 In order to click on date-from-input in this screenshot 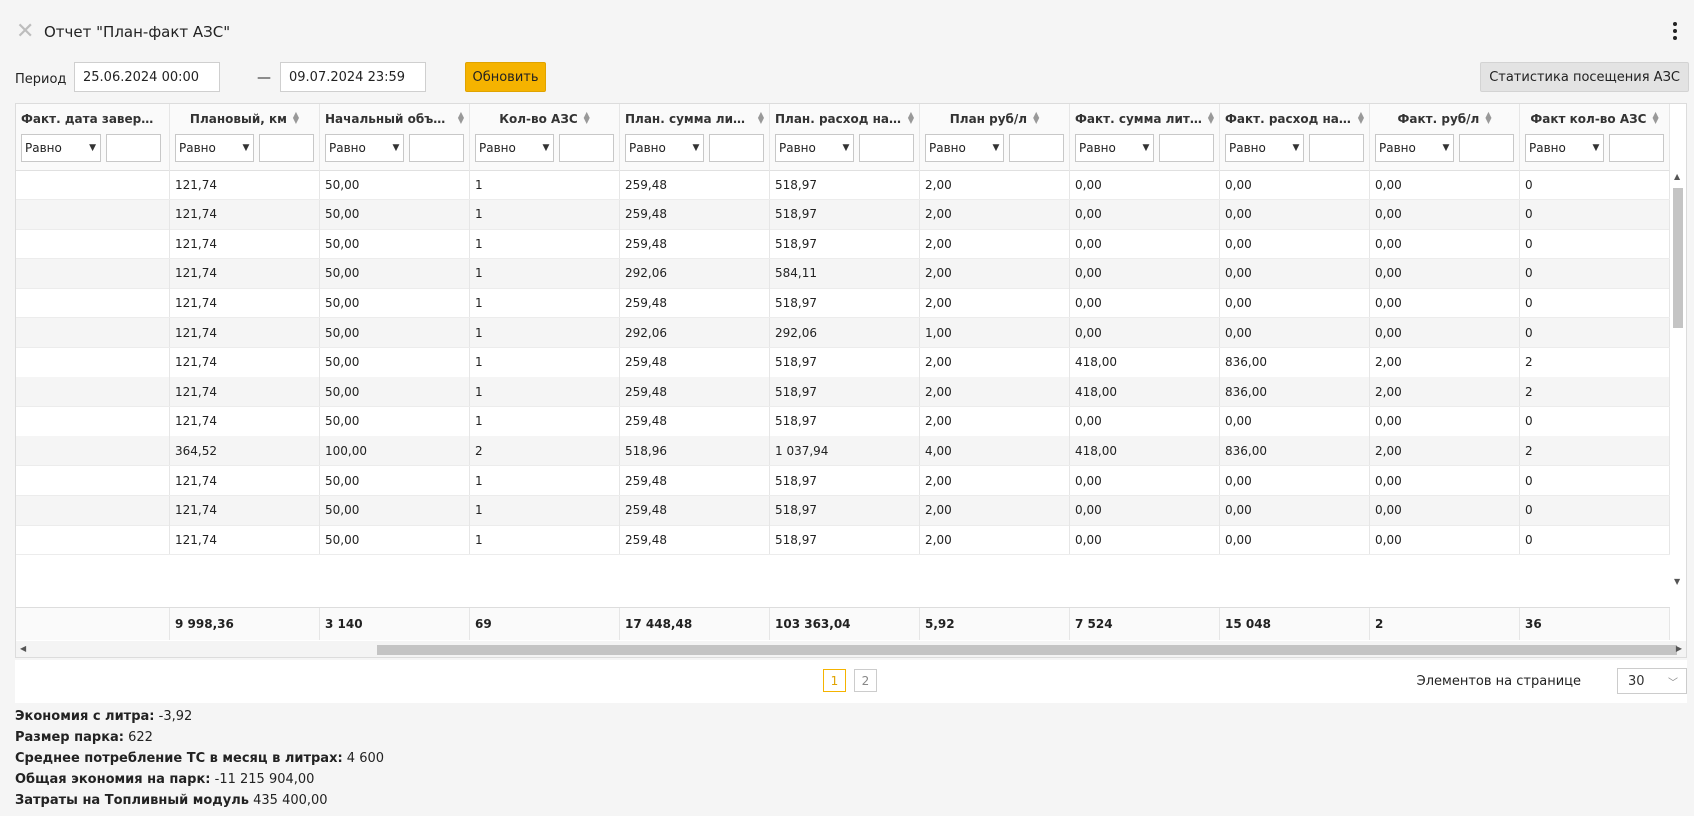, I will do `click(147, 77)`.